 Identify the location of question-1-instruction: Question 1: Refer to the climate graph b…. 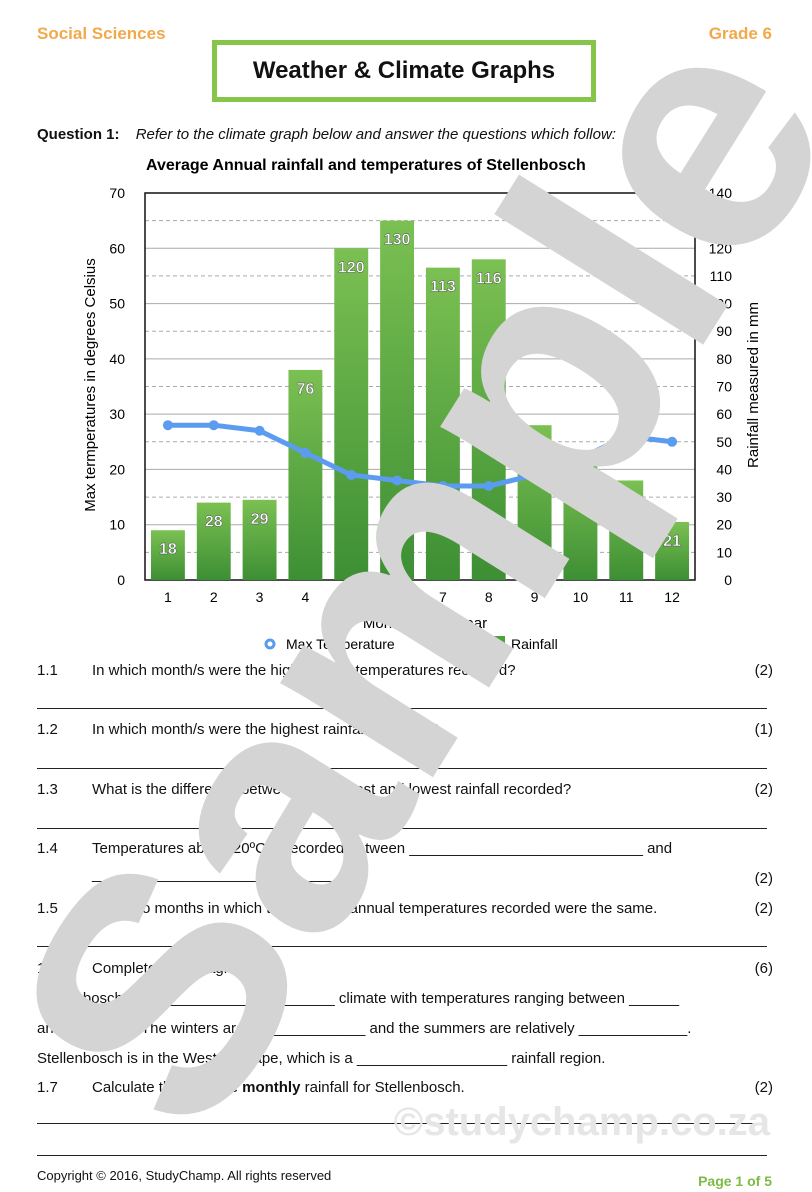
(326, 134).